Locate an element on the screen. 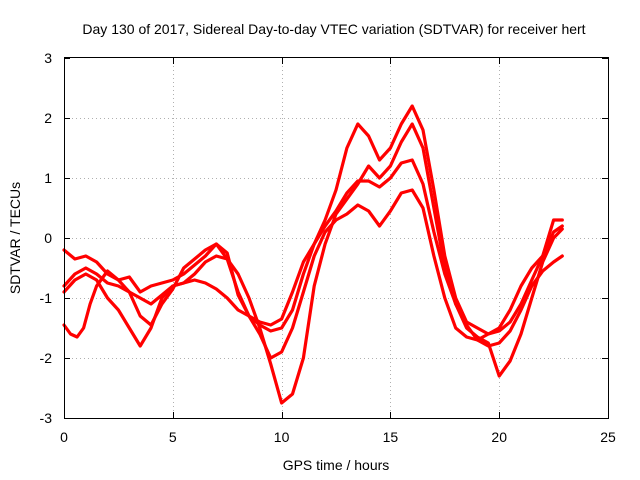 This screenshot has width=640, height=480. y-tick-label: -3 is located at coordinates (46, 418).